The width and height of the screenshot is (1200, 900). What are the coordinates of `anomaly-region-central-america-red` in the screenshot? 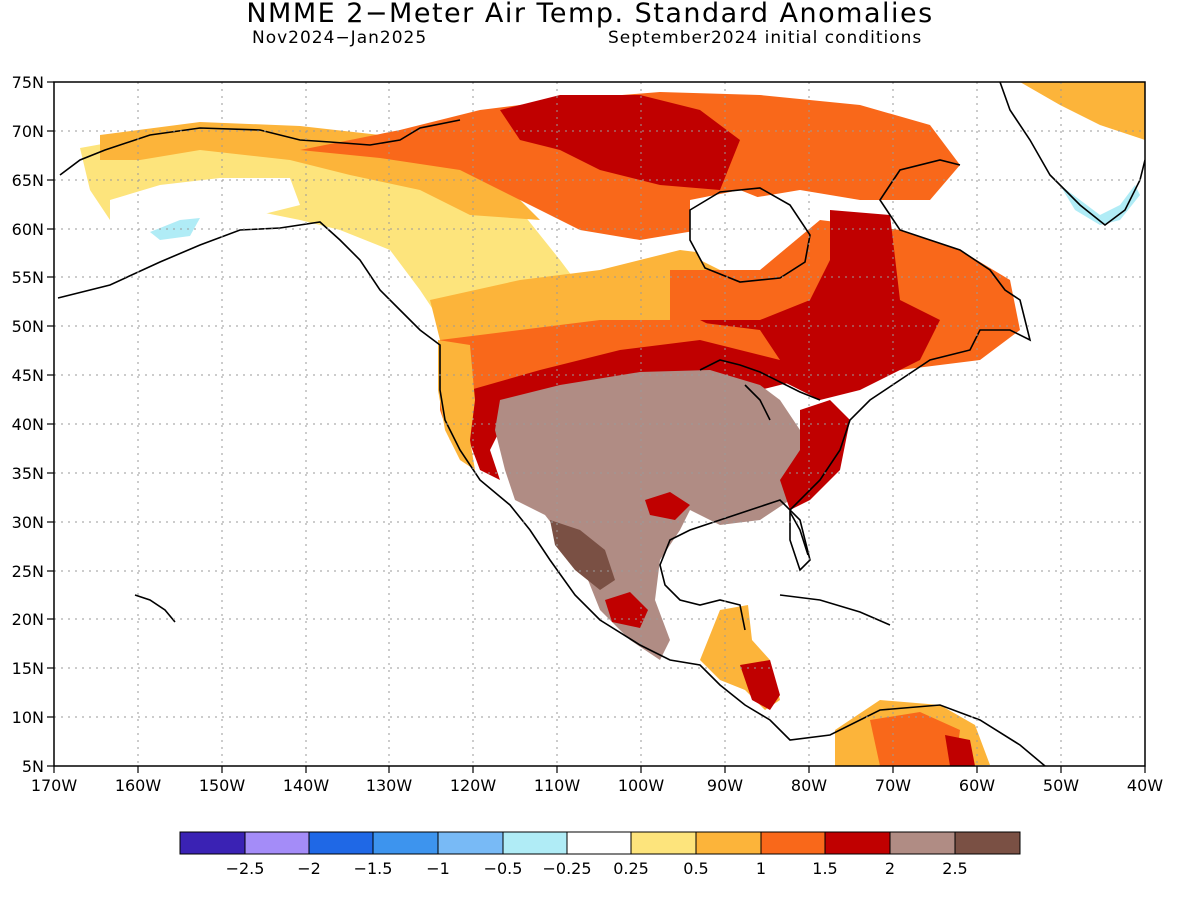 It's located at (760, 685).